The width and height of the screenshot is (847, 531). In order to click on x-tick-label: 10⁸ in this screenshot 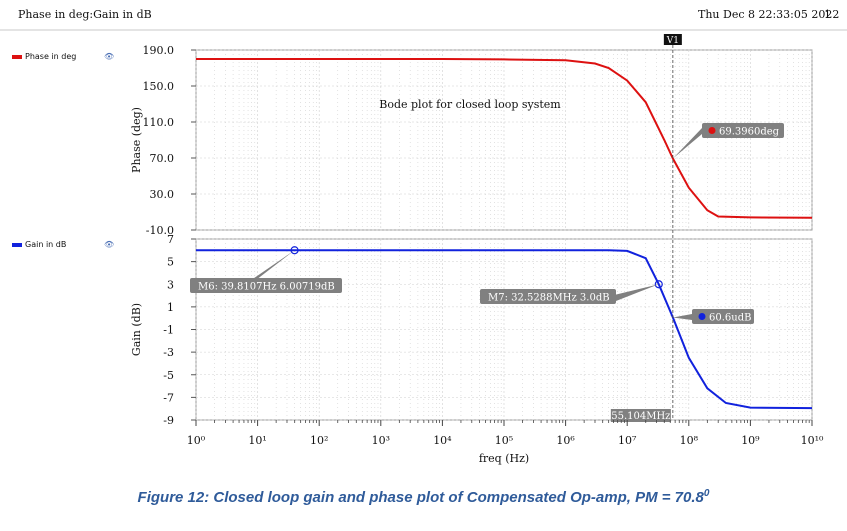, I will do `click(689, 440)`.